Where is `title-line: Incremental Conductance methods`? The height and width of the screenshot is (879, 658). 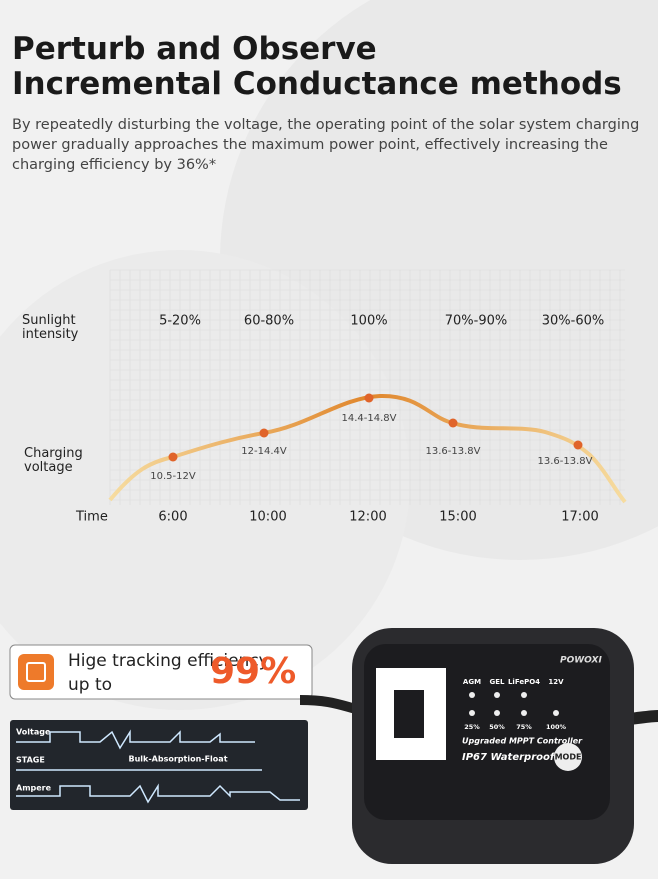
title-line: Incremental Conductance methods is located at coordinates (317, 84).